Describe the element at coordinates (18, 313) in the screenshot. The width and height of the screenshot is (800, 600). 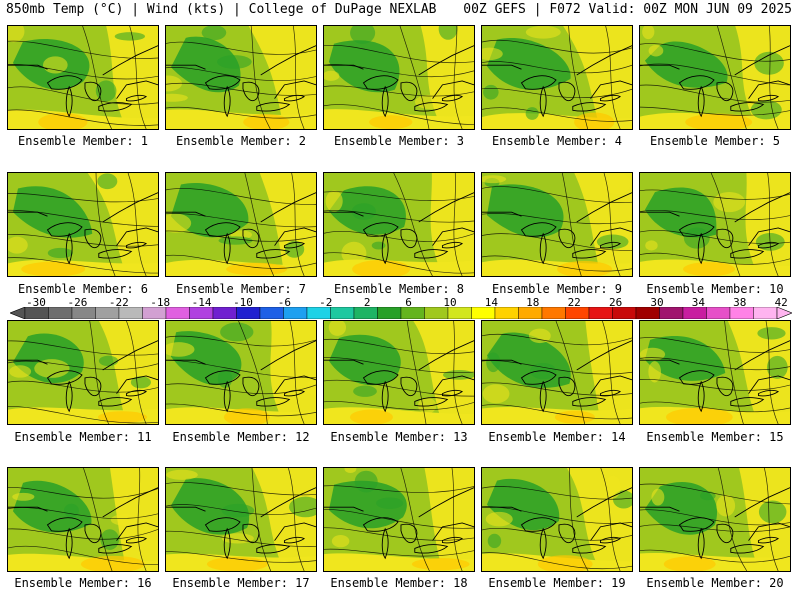
I see `colorbar-arrow-left` at that location.